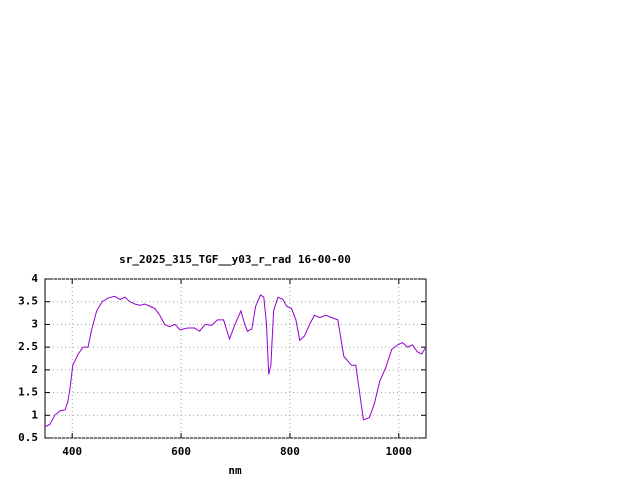 The width and height of the screenshot is (640, 480). Describe the element at coordinates (34, 278) in the screenshot. I see `y-tick-label: 4` at that location.